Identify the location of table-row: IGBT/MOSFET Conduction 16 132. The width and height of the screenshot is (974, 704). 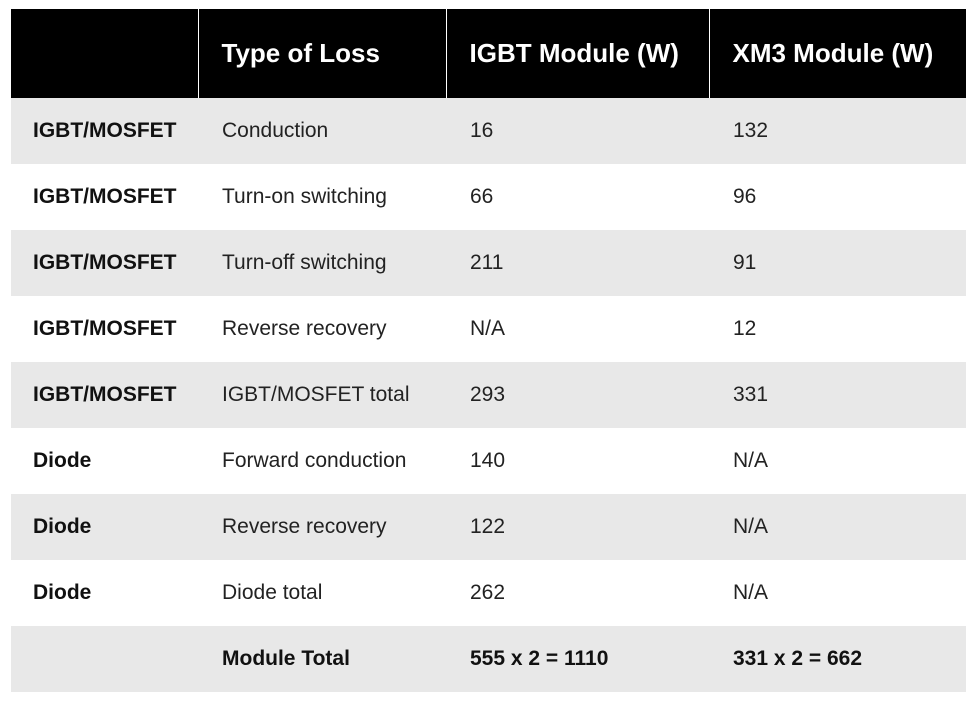
(488, 131).